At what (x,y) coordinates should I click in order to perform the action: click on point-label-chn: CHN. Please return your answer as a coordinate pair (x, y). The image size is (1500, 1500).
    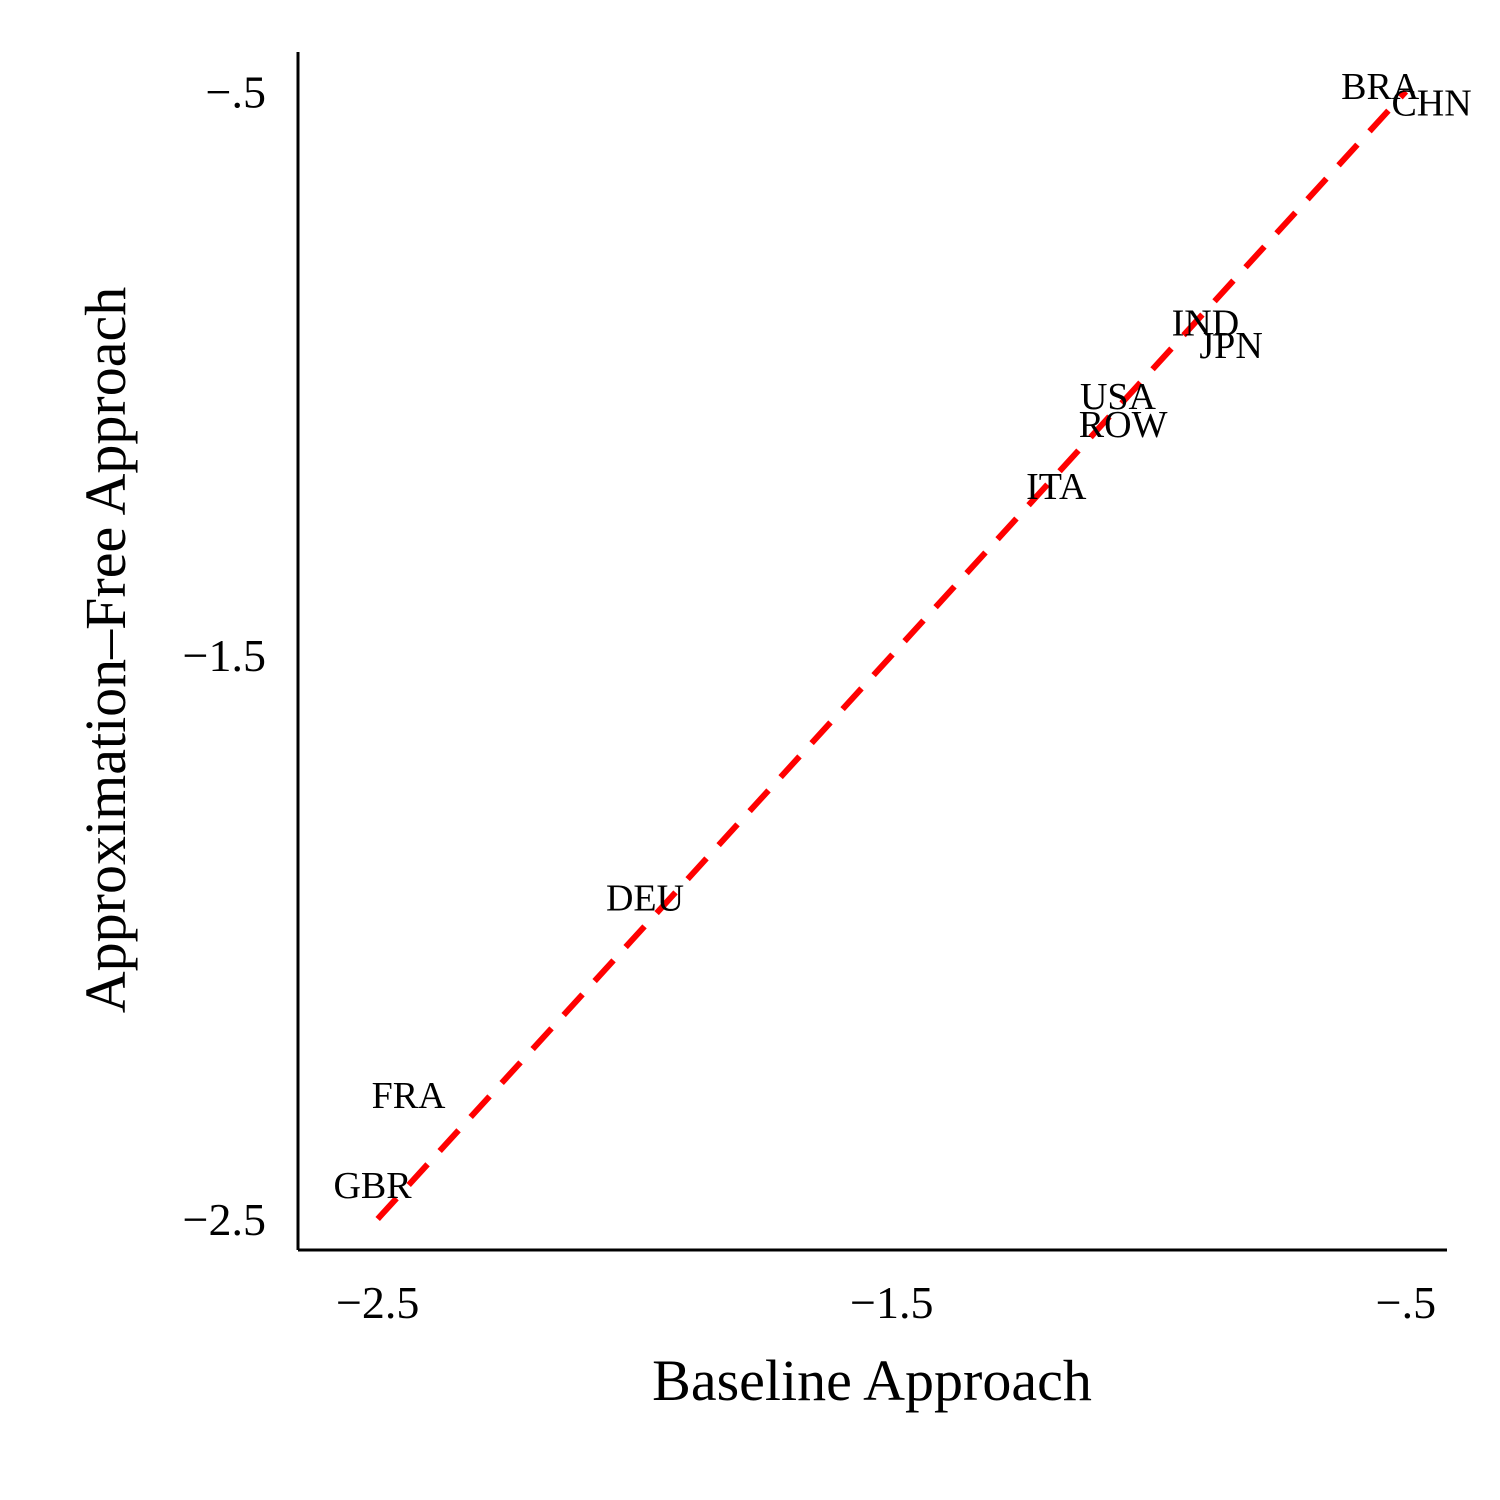
    Looking at the image, I should click on (1431, 104).